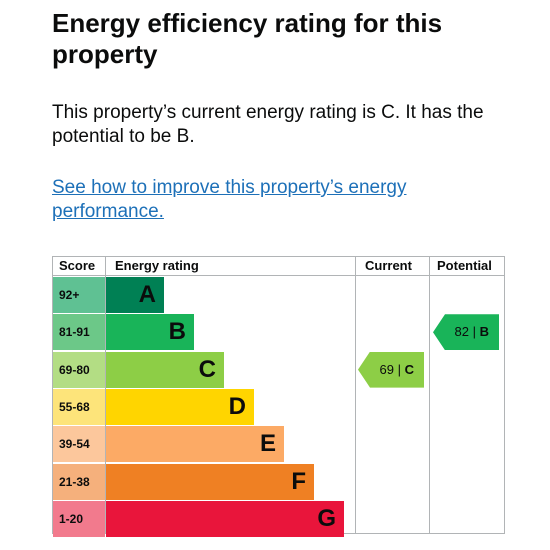  I want to click on header-divider, so click(278, 275).